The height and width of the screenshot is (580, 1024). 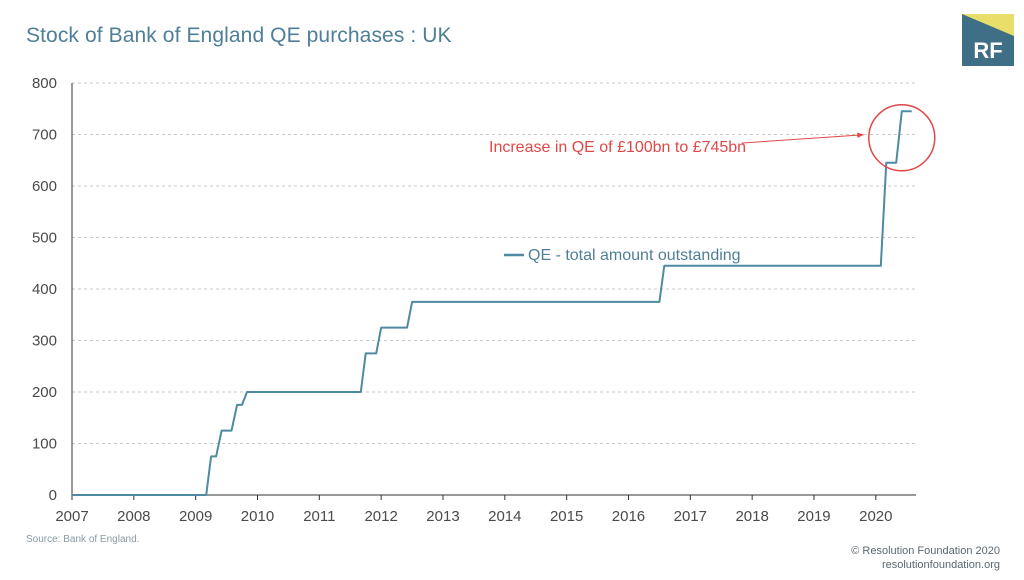 What do you see at coordinates (442, 516) in the screenshot?
I see `x-tick-label: 2013` at bounding box center [442, 516].